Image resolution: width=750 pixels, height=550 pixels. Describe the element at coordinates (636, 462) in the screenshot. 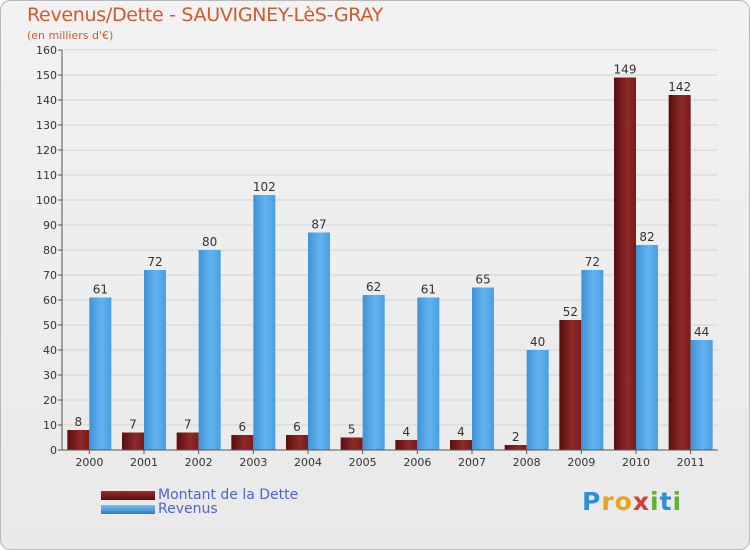

I see `x-tick-label: 2010` at that location.